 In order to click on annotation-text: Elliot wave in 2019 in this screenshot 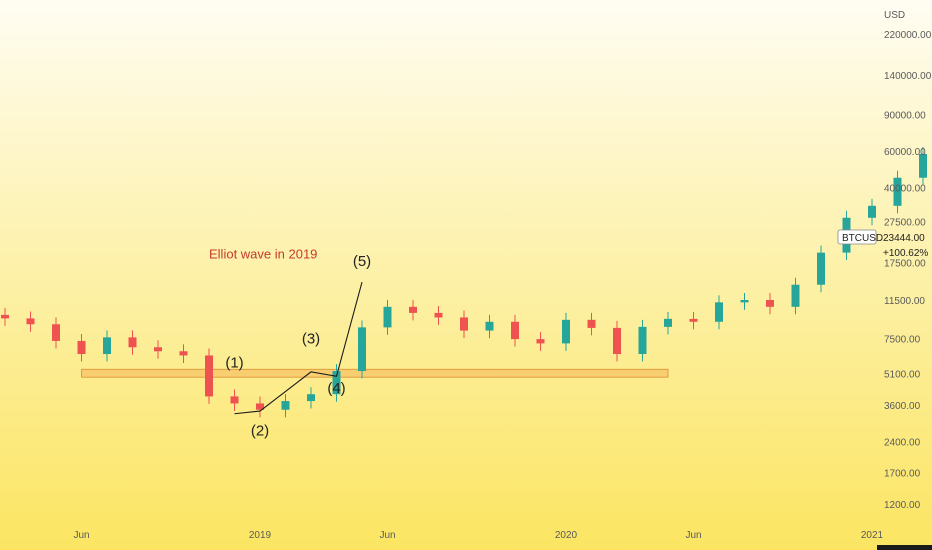, I will do `click(263, 253)`.